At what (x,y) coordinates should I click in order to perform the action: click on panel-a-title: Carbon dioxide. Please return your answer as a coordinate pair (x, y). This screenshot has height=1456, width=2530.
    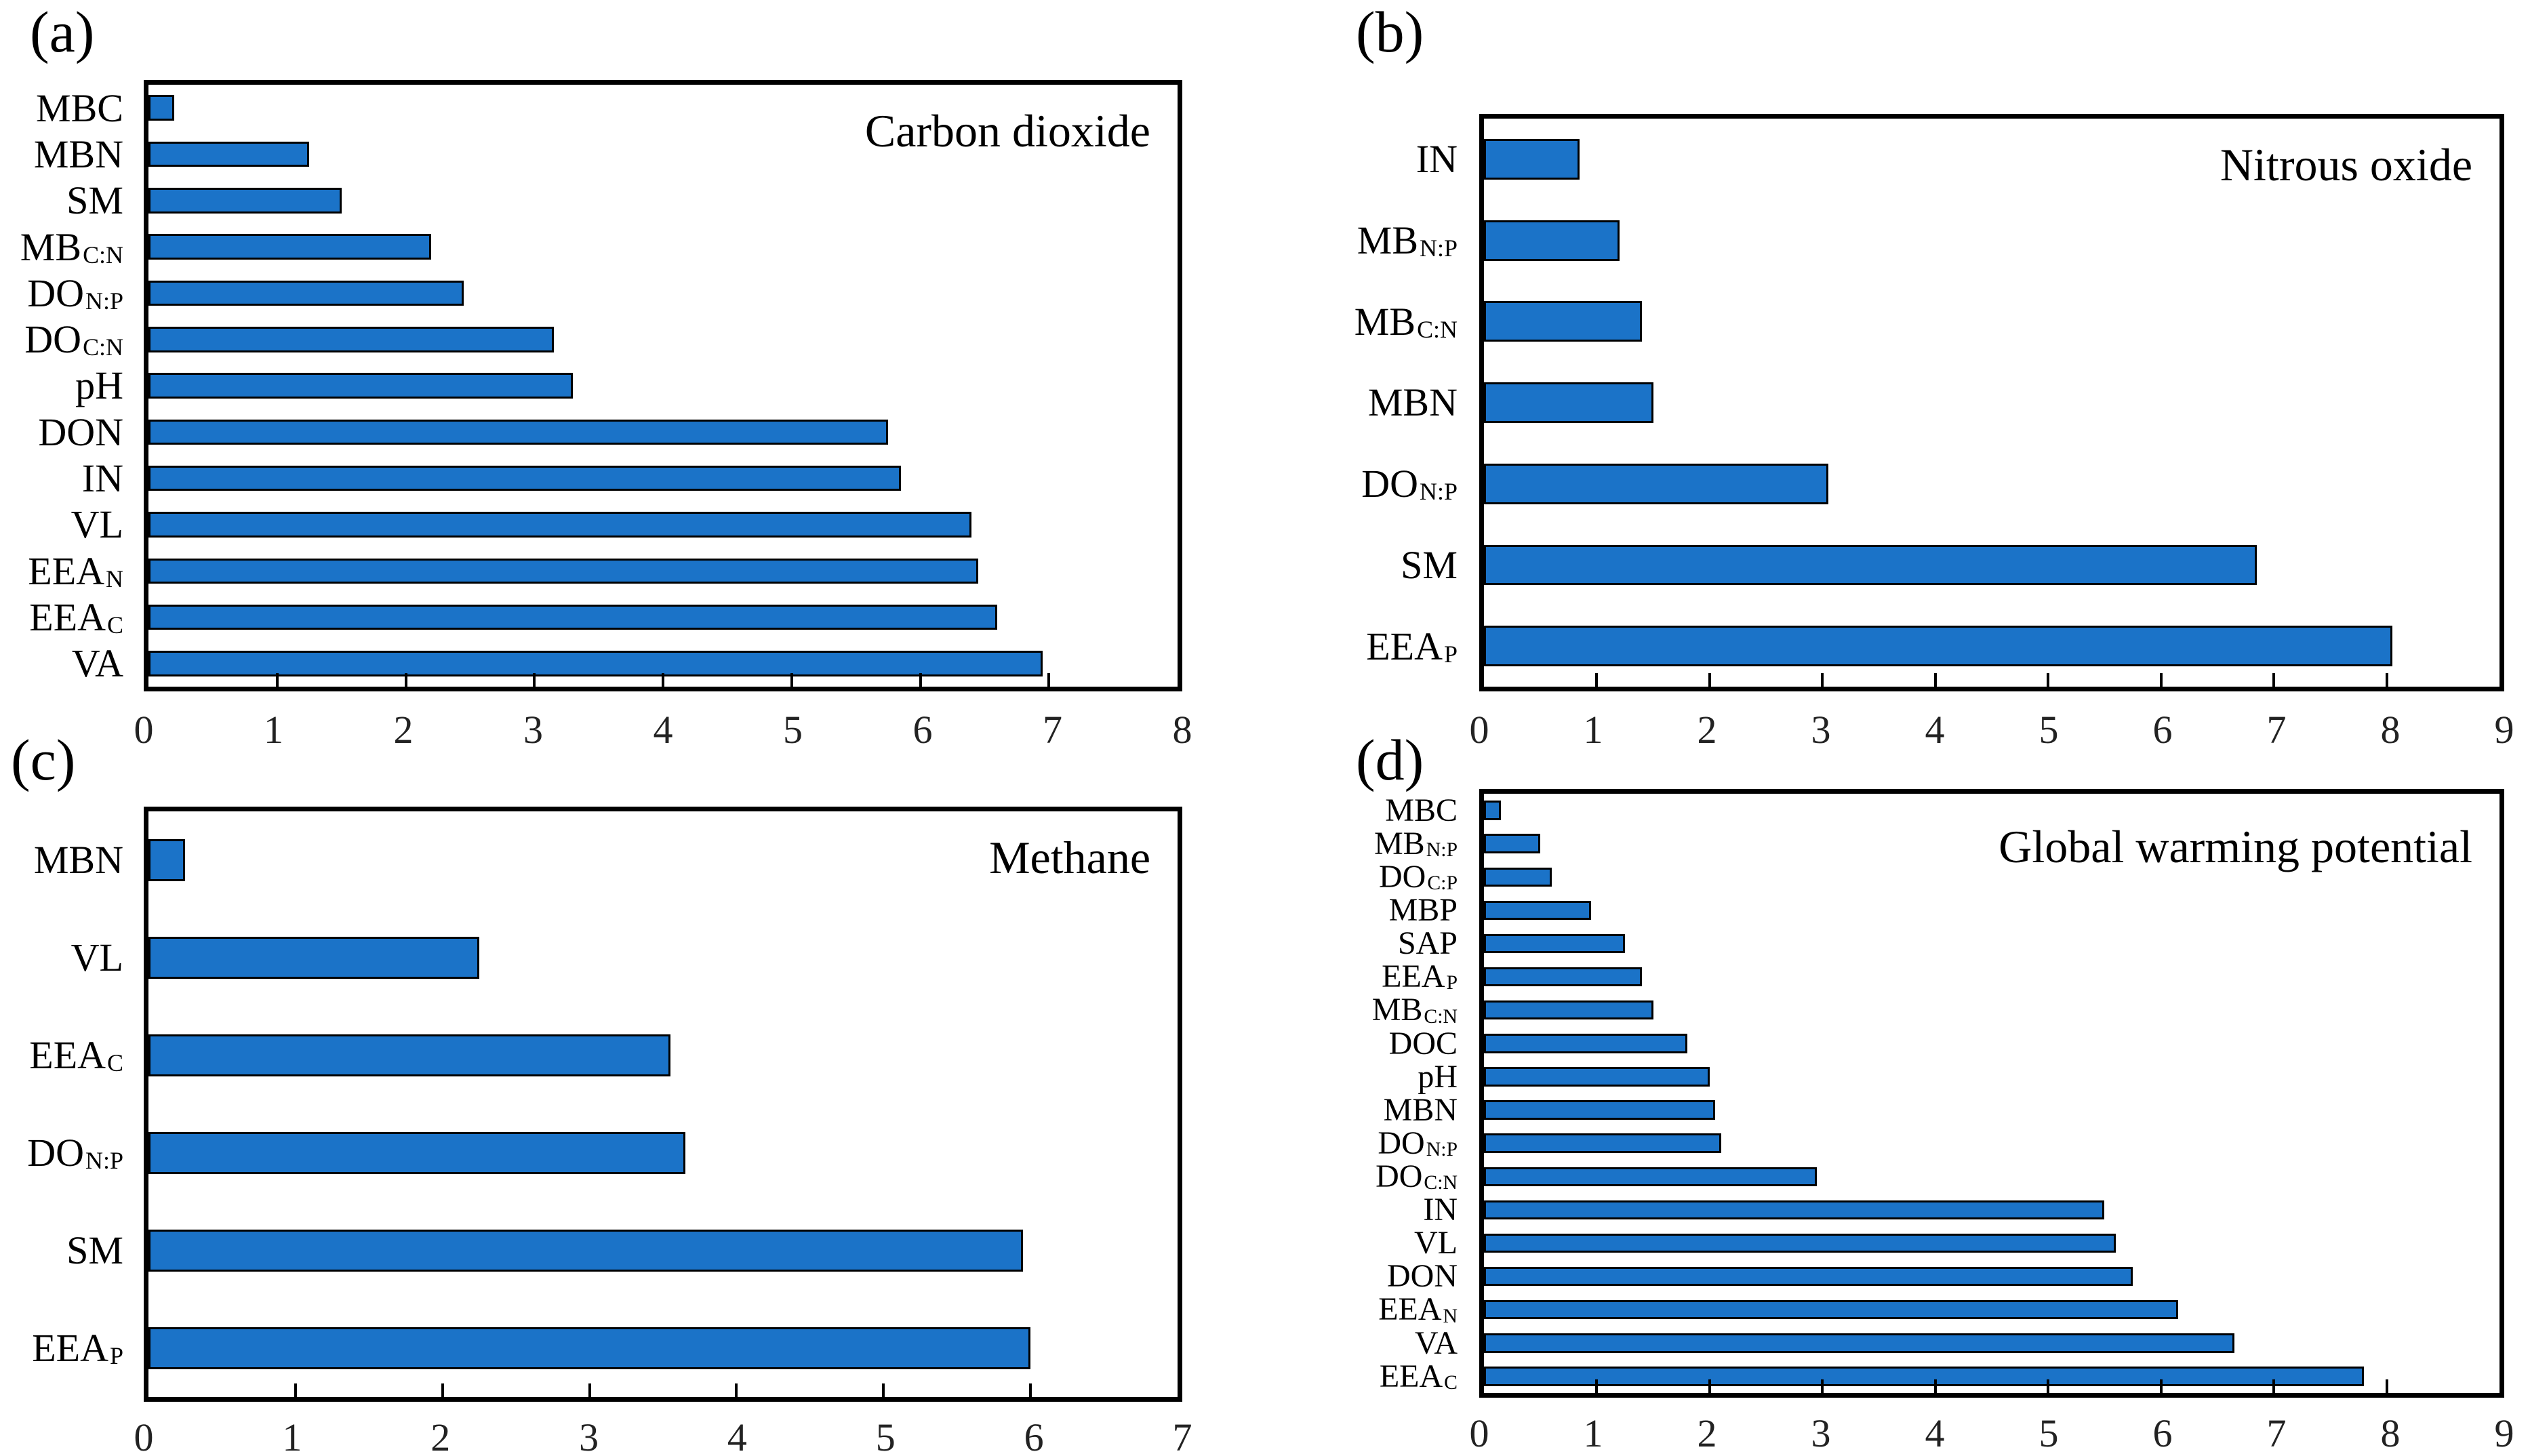
    Looking at the image, I should click on (1007, 131).